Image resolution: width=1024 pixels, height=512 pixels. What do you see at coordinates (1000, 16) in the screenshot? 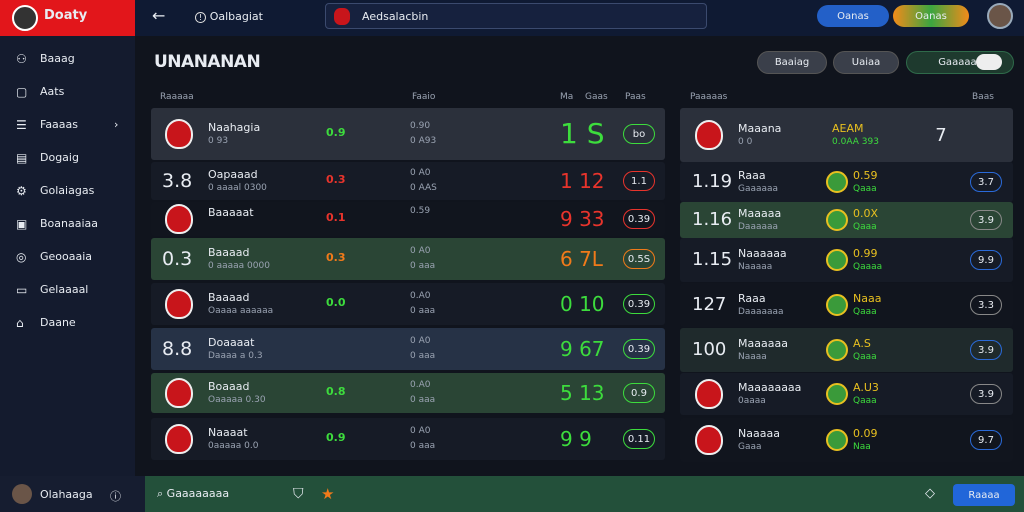
I see `avatar` at bounding box center [1000, 16].